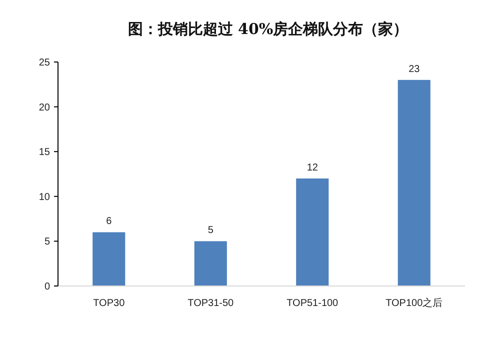  What do you see at coordinates (47, 287) in the screenshot?
I see `y-tick-label: 0` at bounding box center [47, 287].